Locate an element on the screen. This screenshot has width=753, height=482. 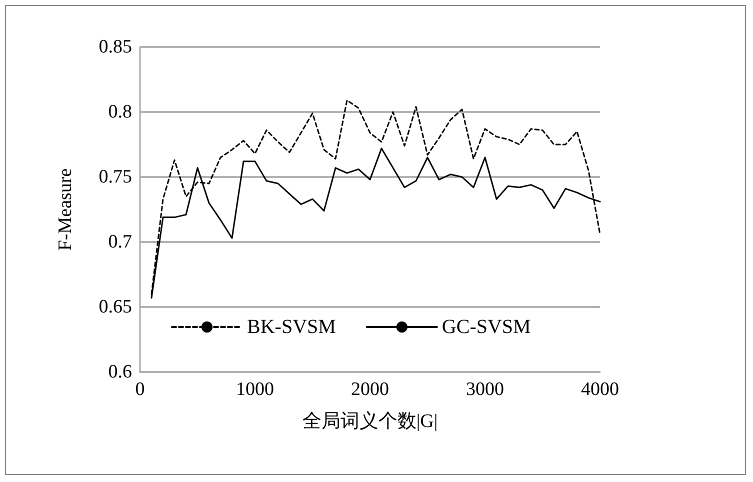
y-tick-label: 0.85 is located at coordinates (115, 47).